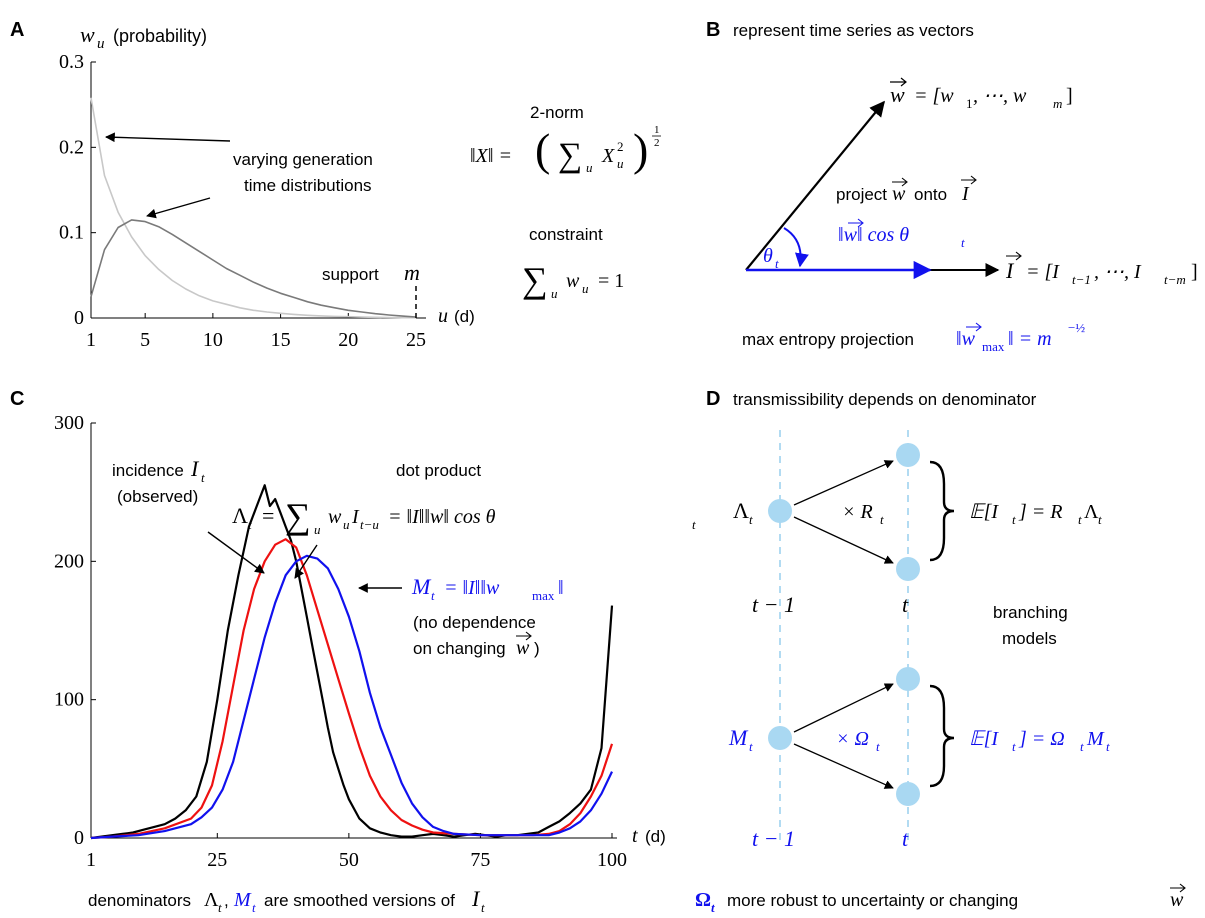 This screenshot has height=918, width=1205. I want to click on d-top-arrow-down, so click(843, 540).